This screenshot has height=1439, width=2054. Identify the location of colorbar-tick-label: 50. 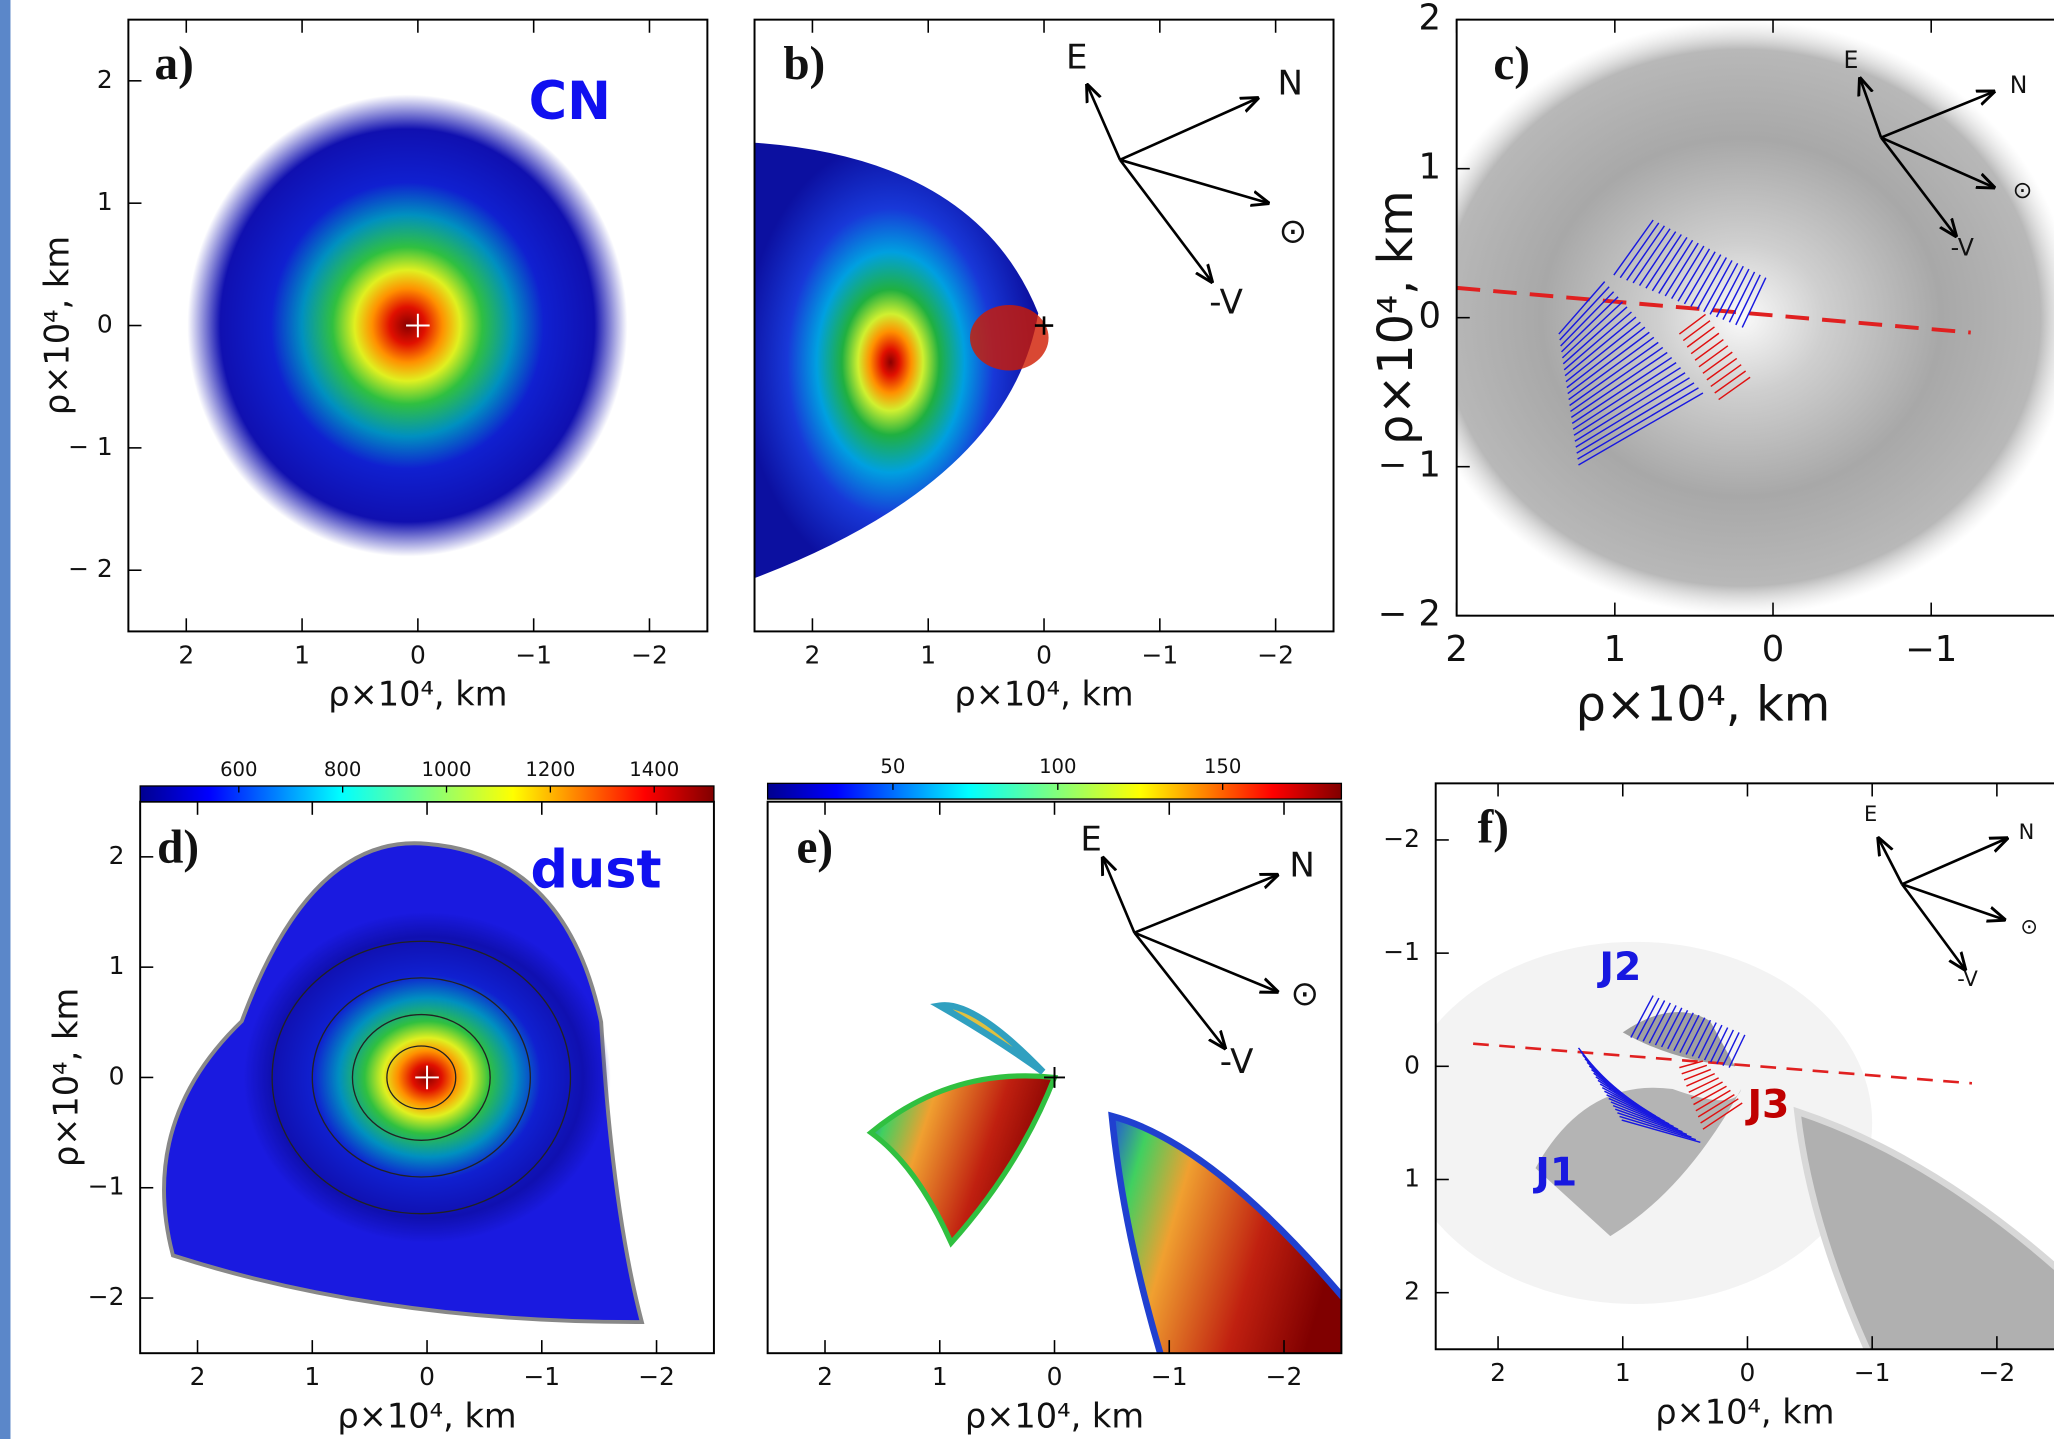
(892, 766).